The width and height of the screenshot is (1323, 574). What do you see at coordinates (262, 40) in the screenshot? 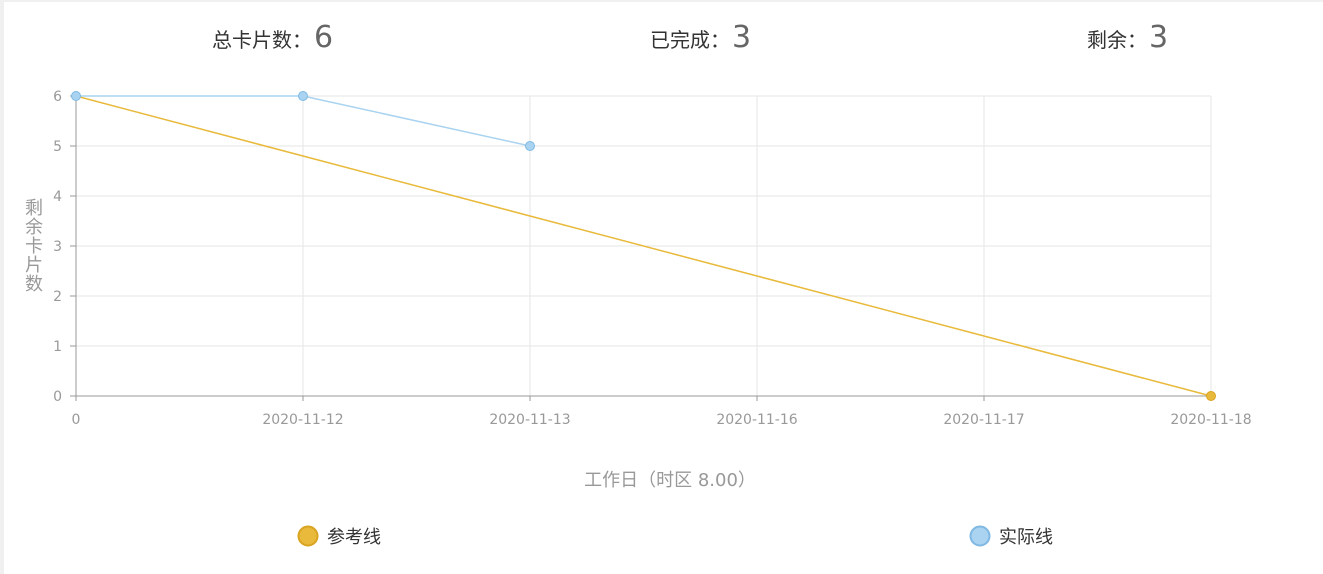
I see `stat-total-label: 总卡片数：` at bounding box center [262, 40].